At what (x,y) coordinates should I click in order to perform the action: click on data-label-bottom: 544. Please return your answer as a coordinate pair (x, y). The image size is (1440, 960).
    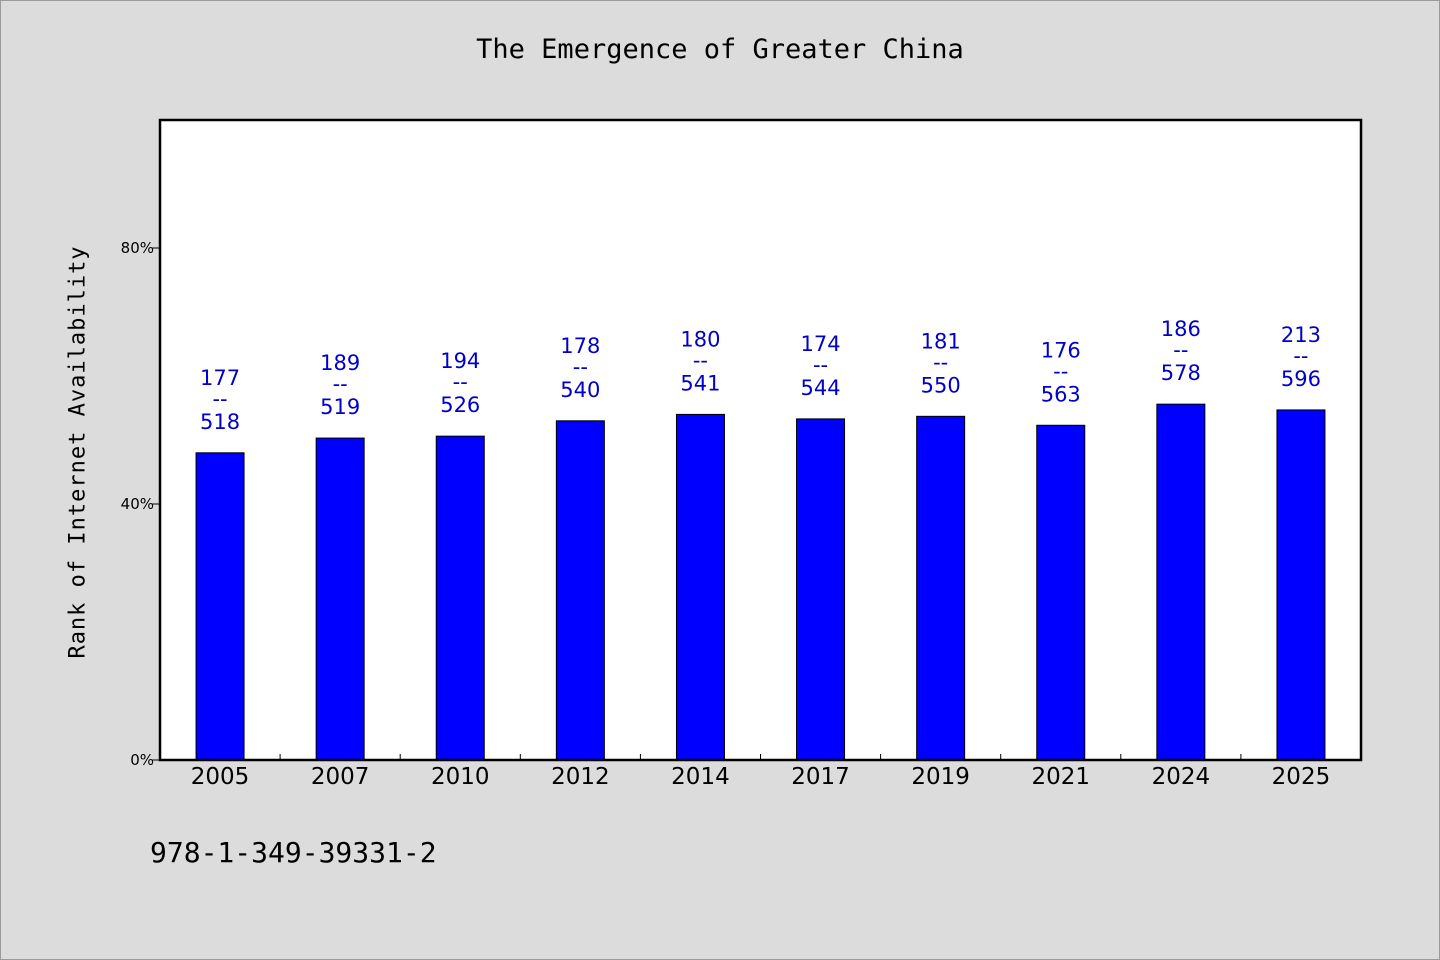
    Looking at the image, I should click on (821, 388).